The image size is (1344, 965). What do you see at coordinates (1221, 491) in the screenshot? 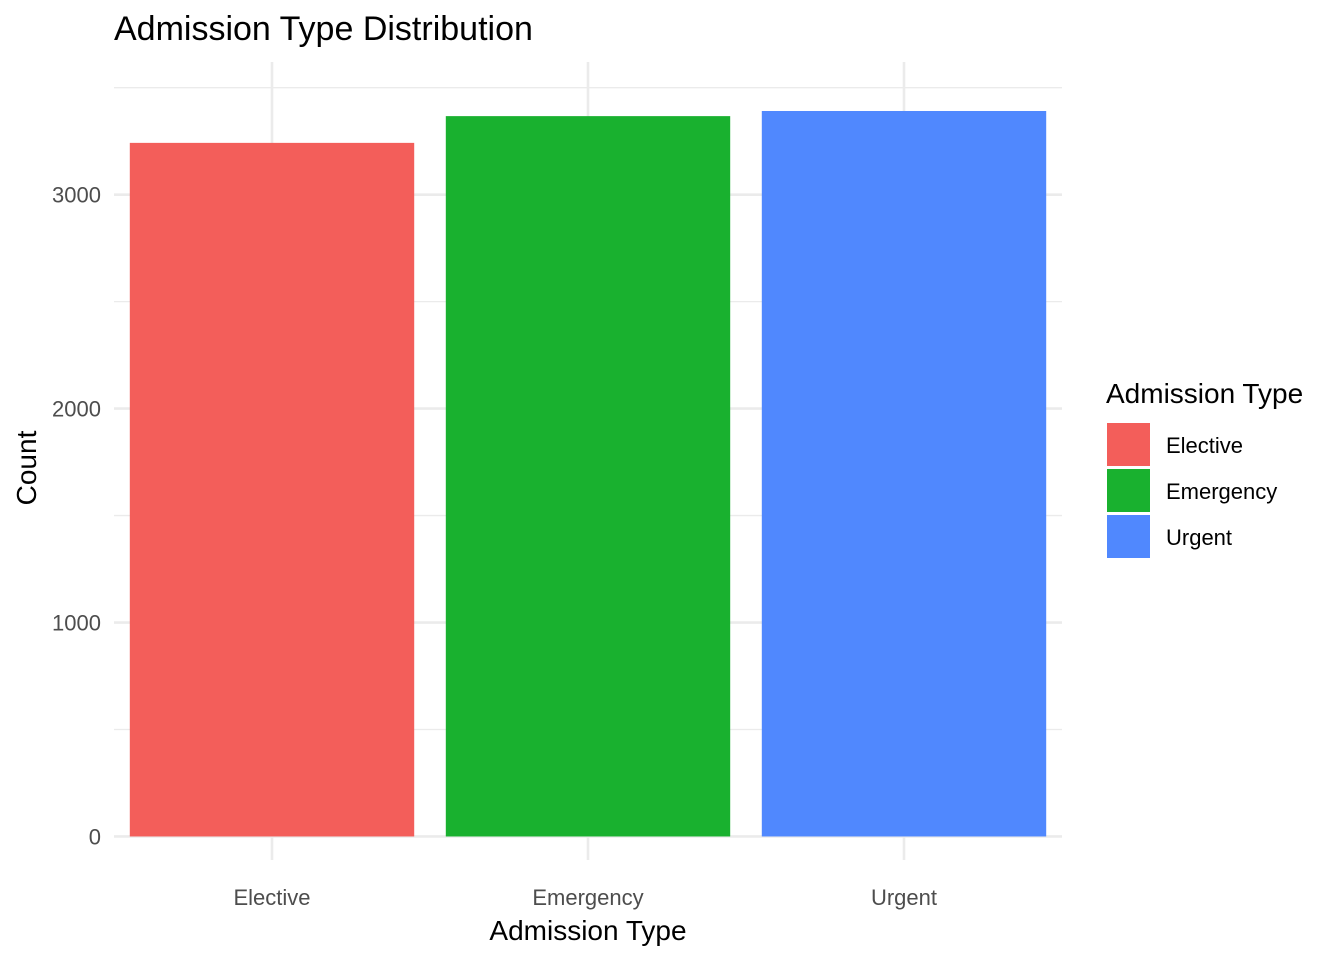
I see `legend-label-emergency: Emergency` at bounding box center [1221, 491].